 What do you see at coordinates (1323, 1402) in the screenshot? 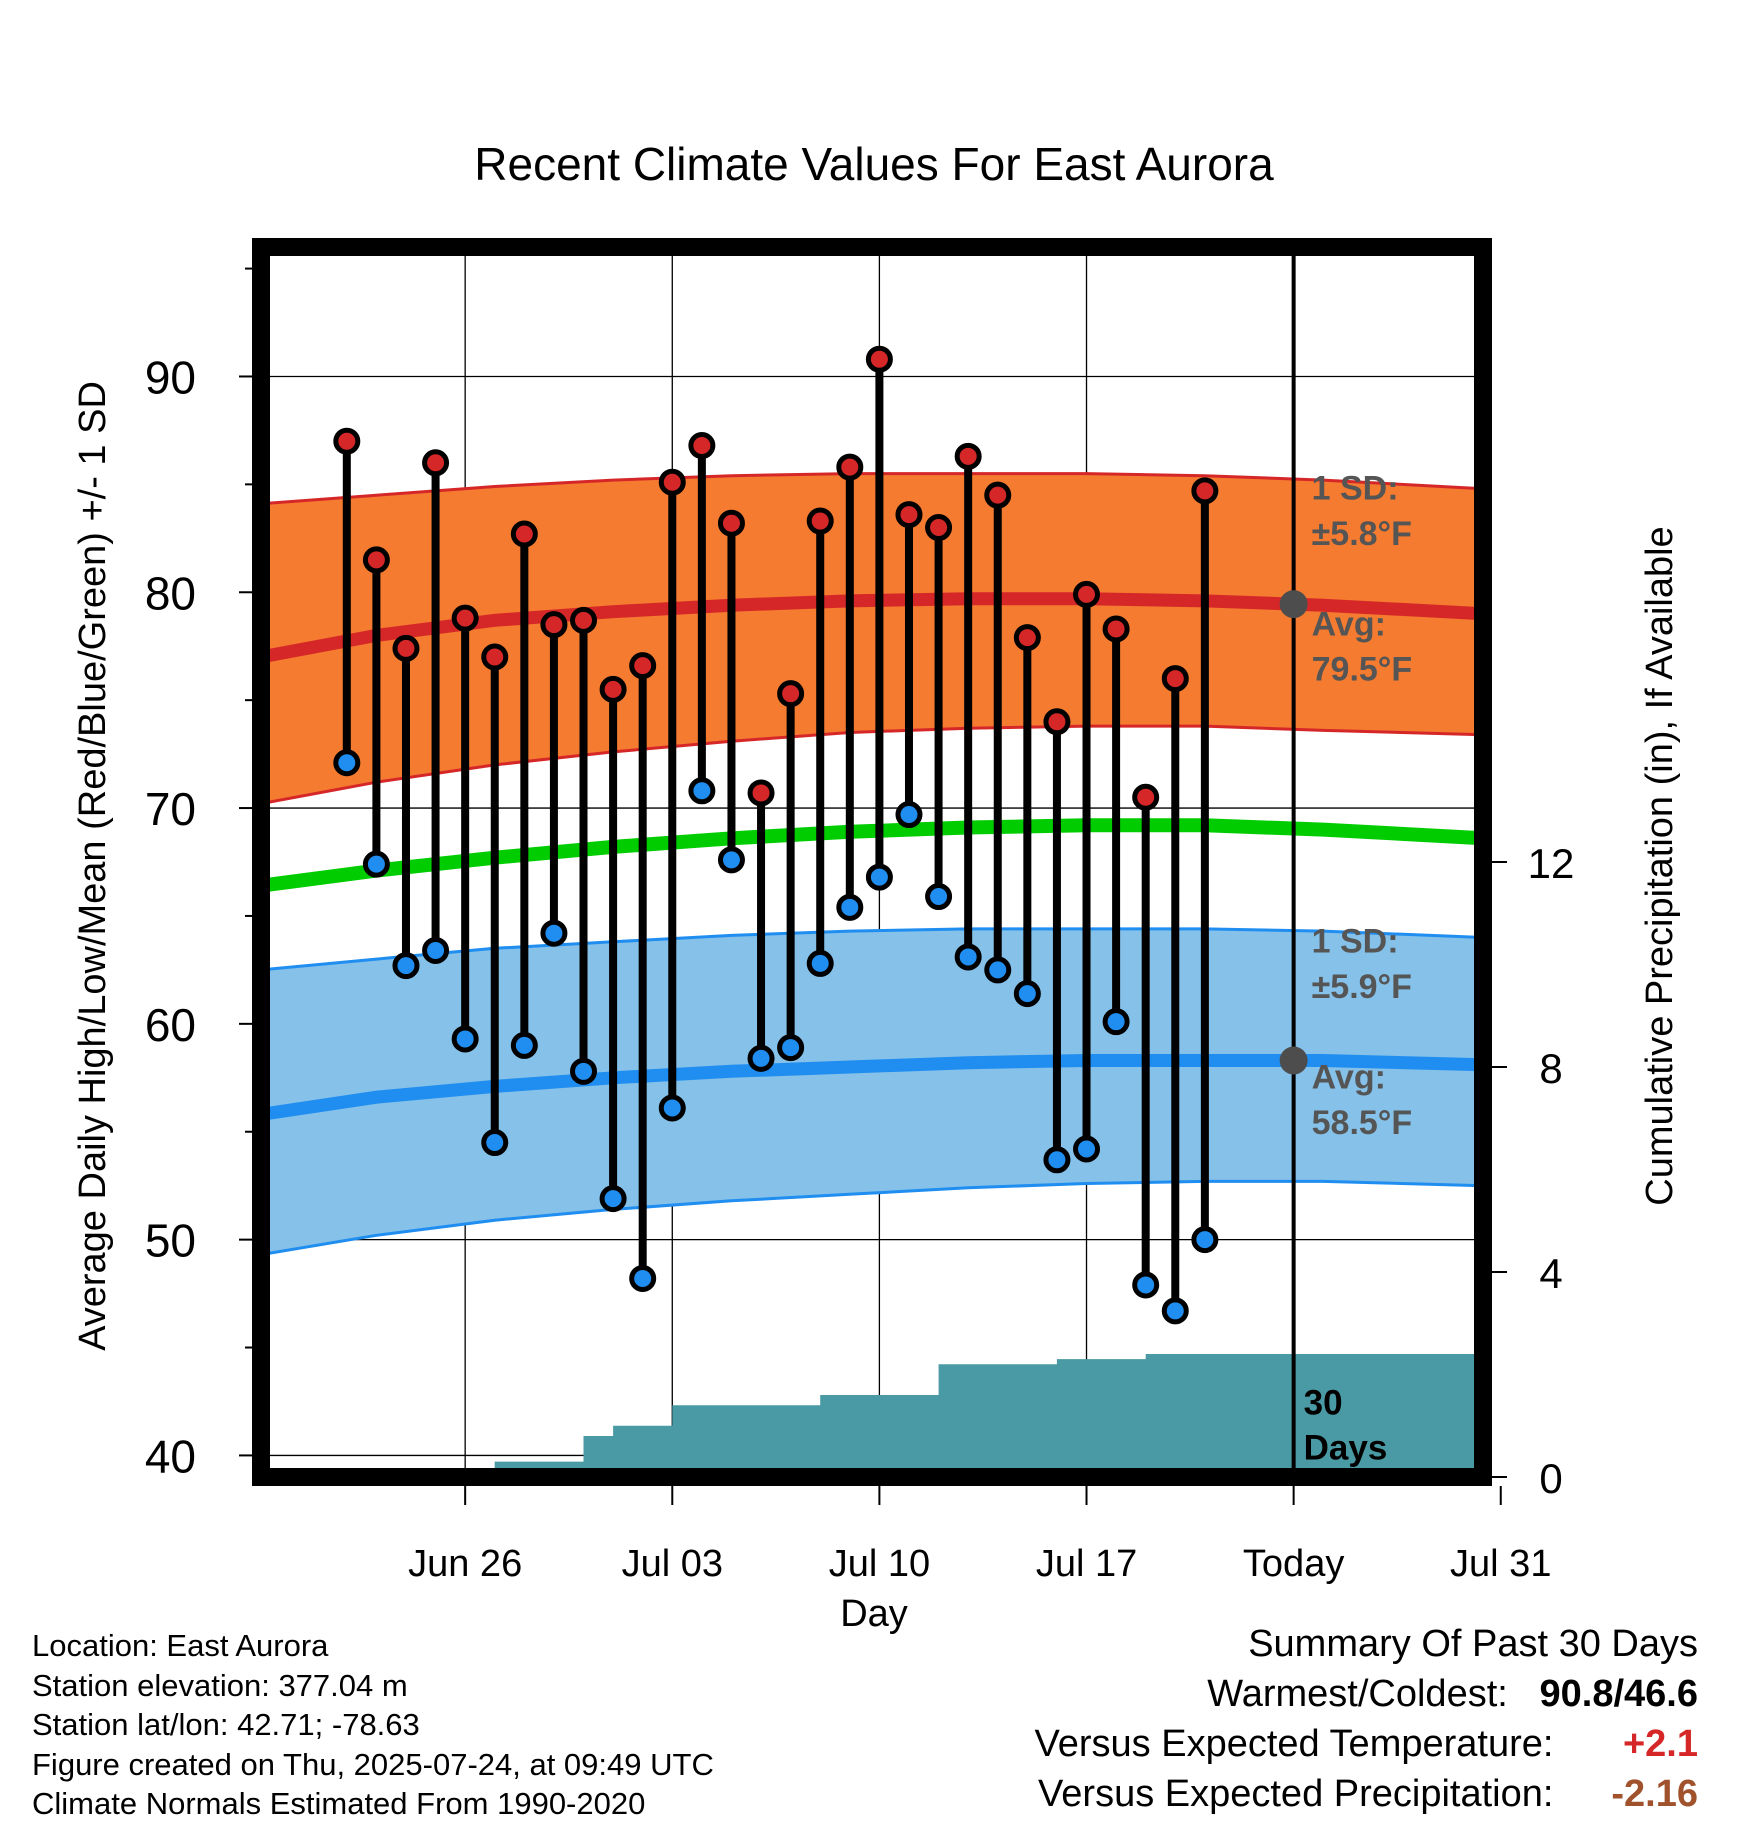
I see `today-days-label-number: 30` at bounding box center [1323, 1402].